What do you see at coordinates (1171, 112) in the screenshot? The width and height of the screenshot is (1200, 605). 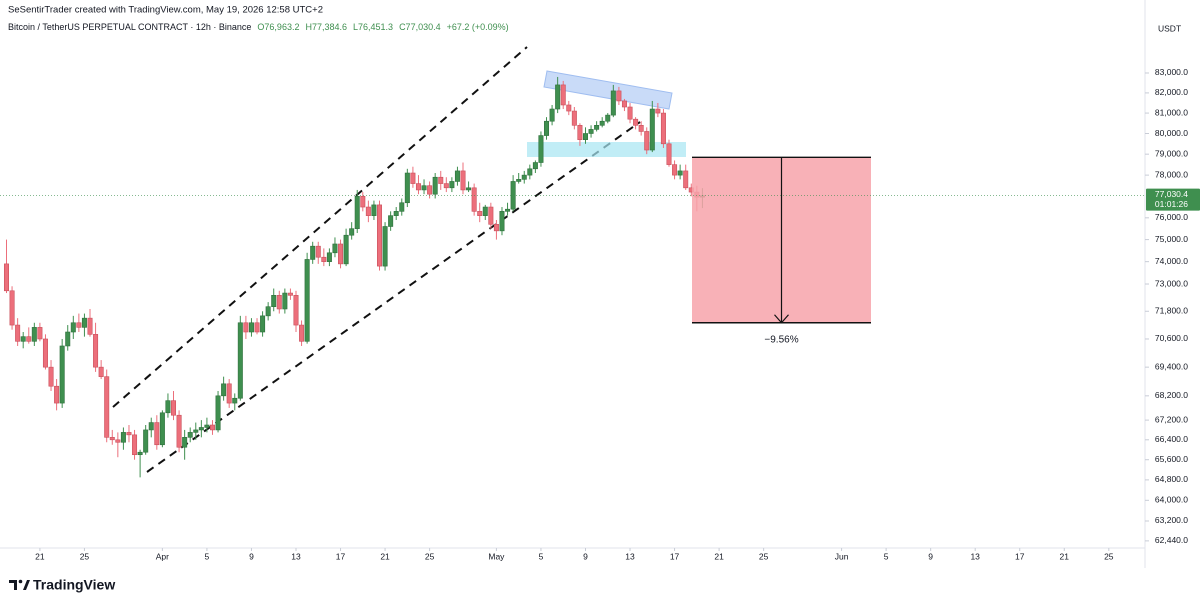 I see `y-tick-label: 81,000.0` at bounding box center [1171, 112].